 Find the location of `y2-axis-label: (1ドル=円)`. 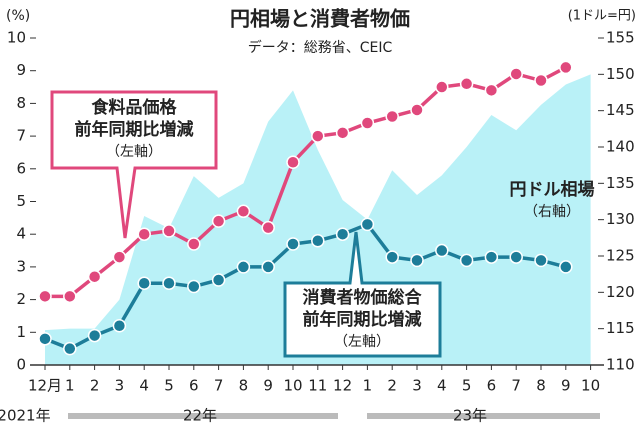

y2-axis-label: (1ドル=円) is located at coordinates (602, 16).